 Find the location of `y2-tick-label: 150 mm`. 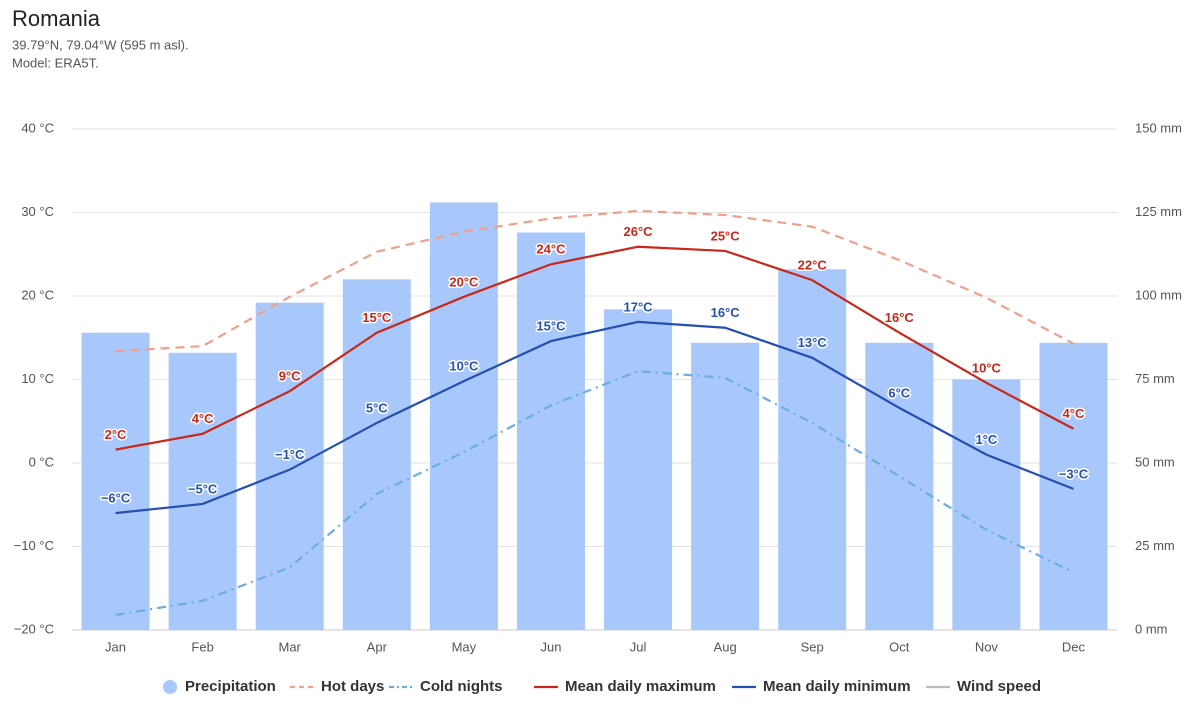

y2-tick-label: 150 mm is located at coordinates (1158, 127).